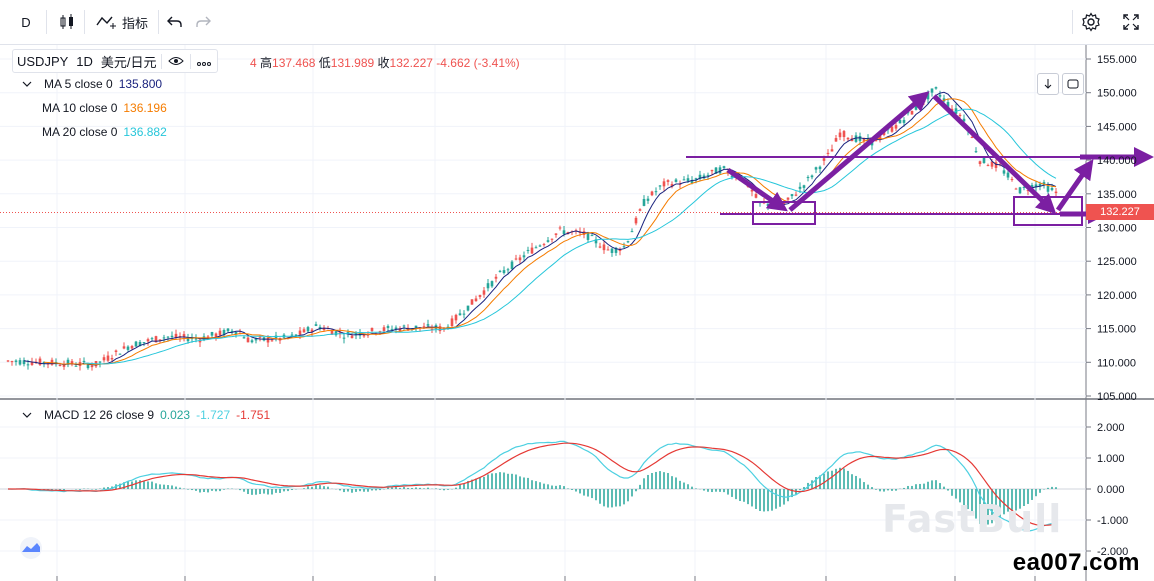 The image size is (1154, 581). What do you see at coordinates (1091, 22) in the screenshot?
I see `settings-gear-icon` at bounding box center [1091, 22].